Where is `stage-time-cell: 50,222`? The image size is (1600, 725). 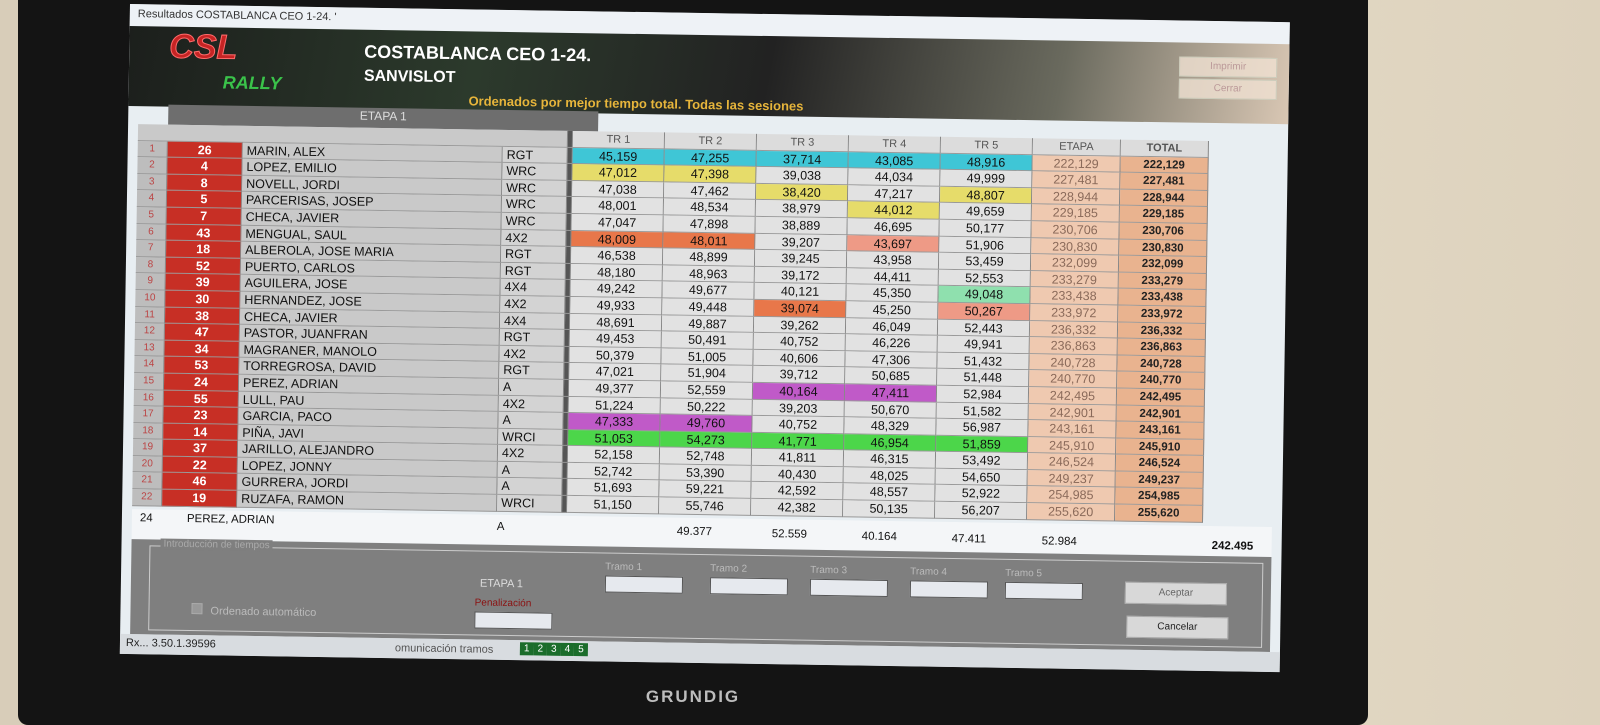 stage-time-cell: 50,222 is located at coordinates (706, 406).